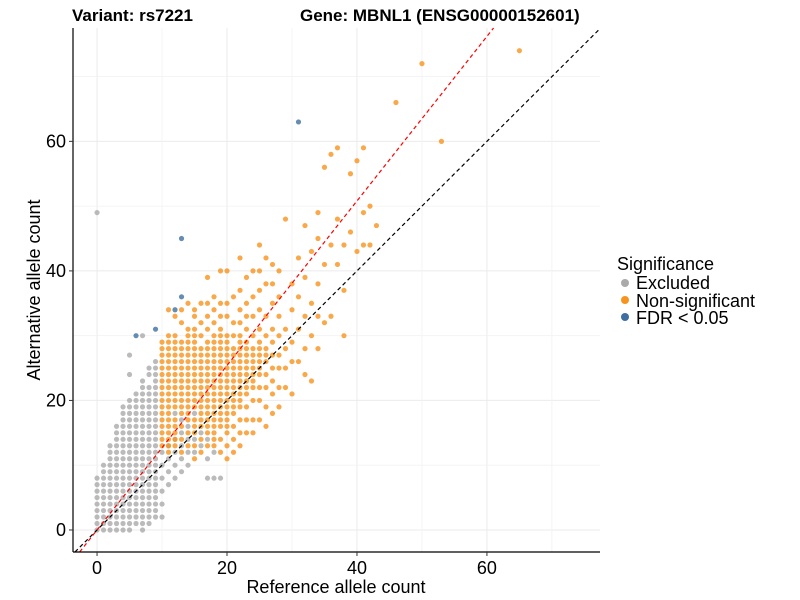  I want to click on y-axis-title: Alternative allele count, so click(34, 289).